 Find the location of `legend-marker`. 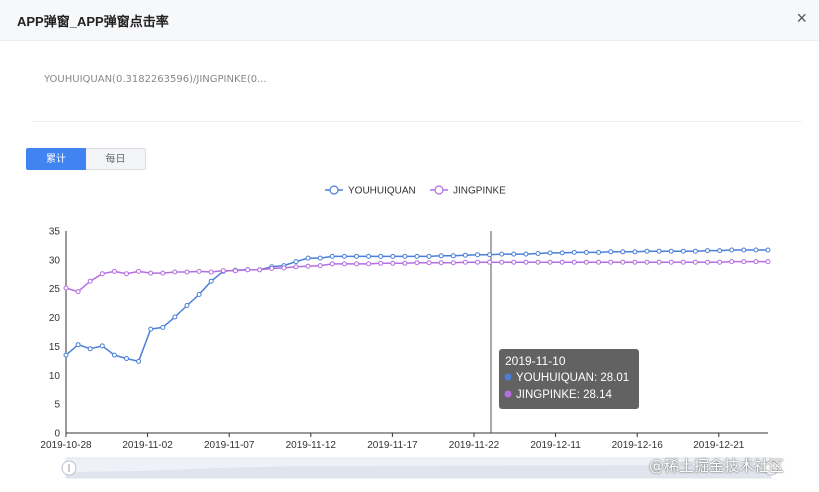

legend-marker is located at coordinates (334, 190).